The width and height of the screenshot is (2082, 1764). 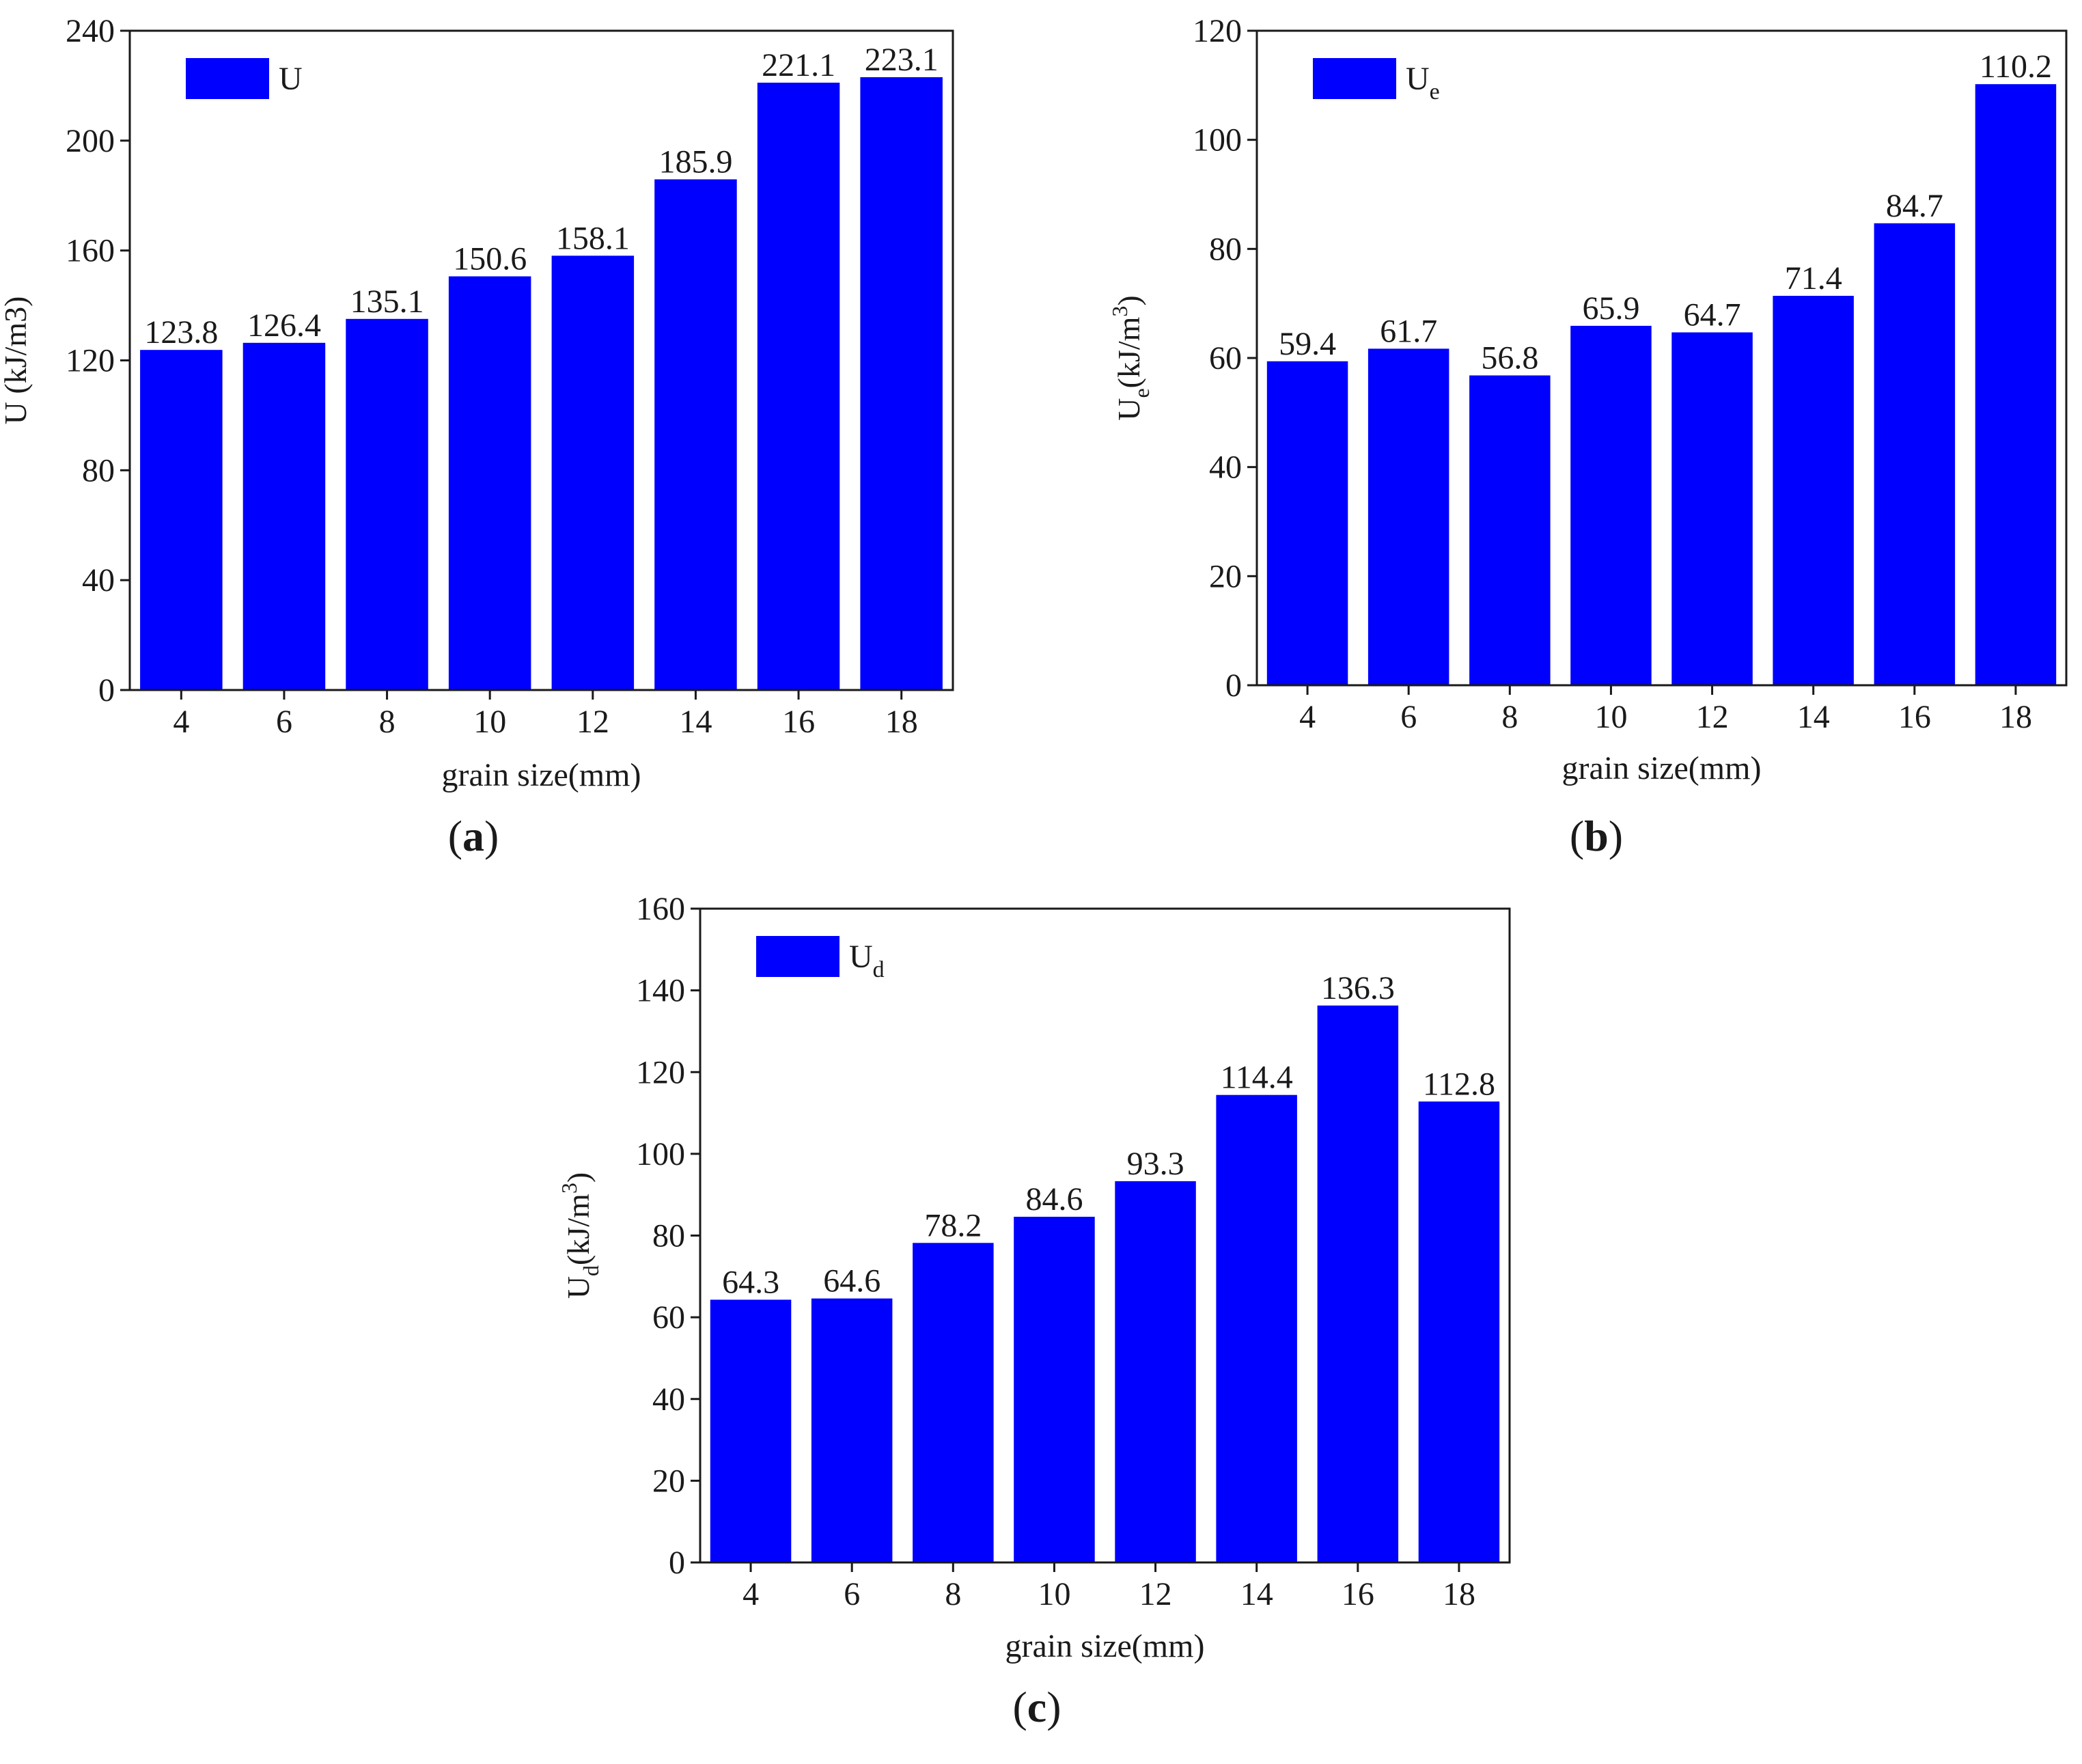 What do you see at coordinates (1509, 358) in the screenshot?
I see `data-label: 56.8` at bounding box center [1509, 358].